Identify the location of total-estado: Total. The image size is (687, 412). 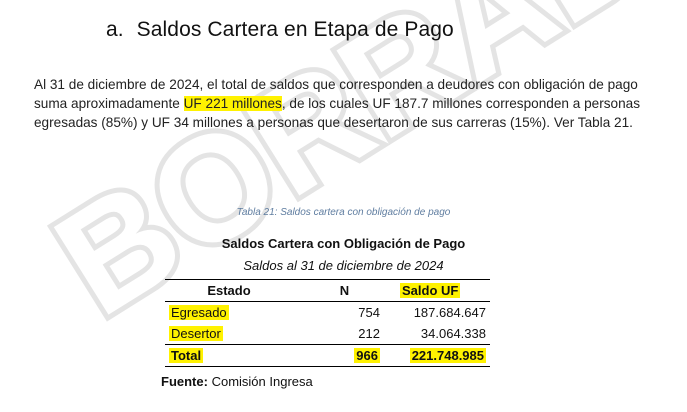
(229, 356).